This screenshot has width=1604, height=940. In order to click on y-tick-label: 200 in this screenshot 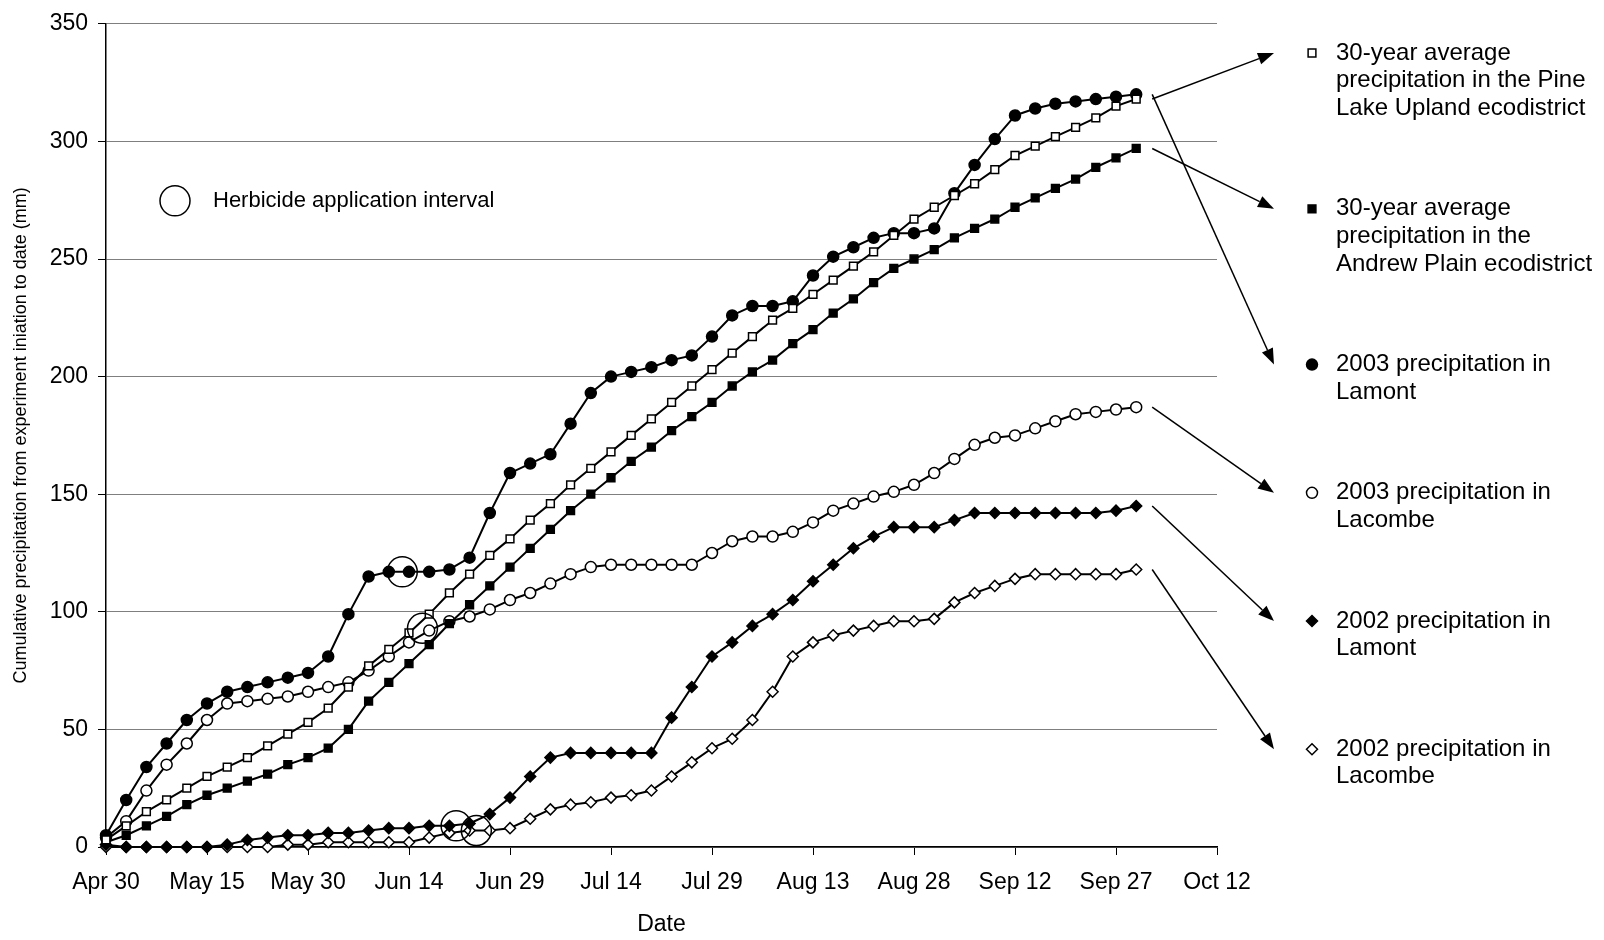, I will do `click(68, 374)`.